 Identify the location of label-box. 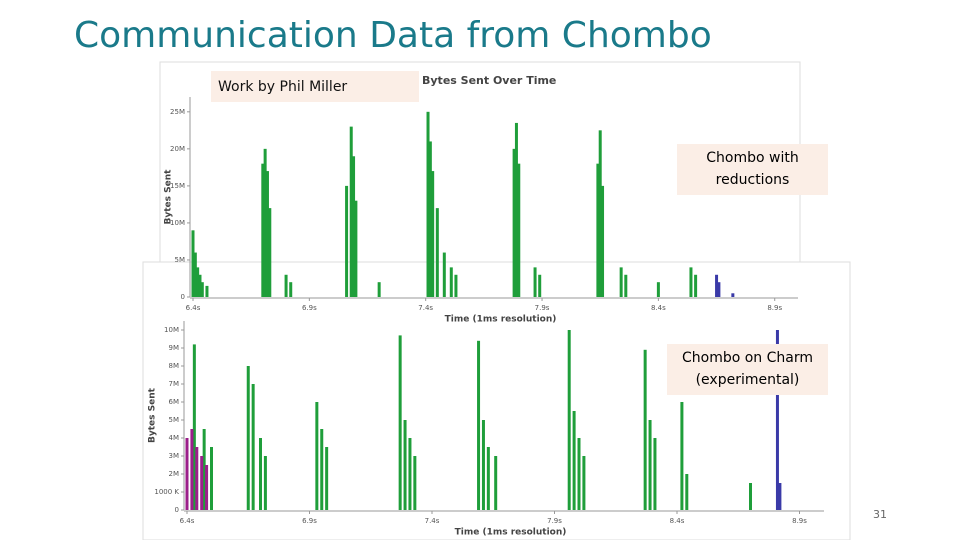
(747, 369).